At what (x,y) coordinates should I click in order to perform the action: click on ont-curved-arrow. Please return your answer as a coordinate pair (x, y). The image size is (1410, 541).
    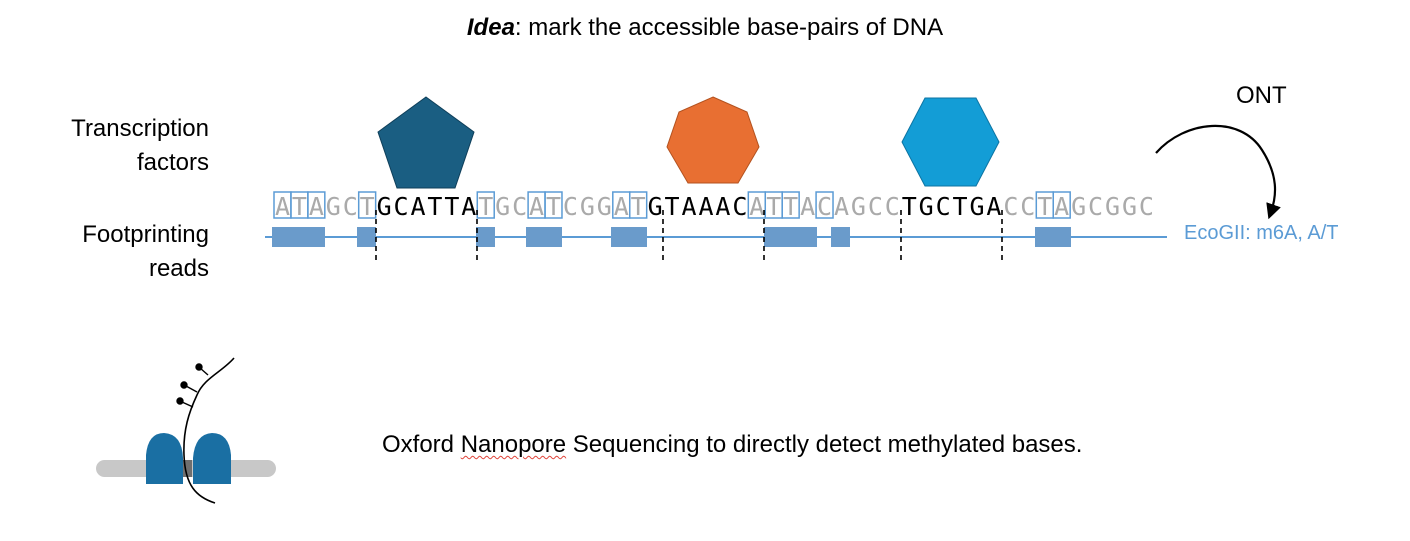
    Looking at the image, I should click on (1218, 172).